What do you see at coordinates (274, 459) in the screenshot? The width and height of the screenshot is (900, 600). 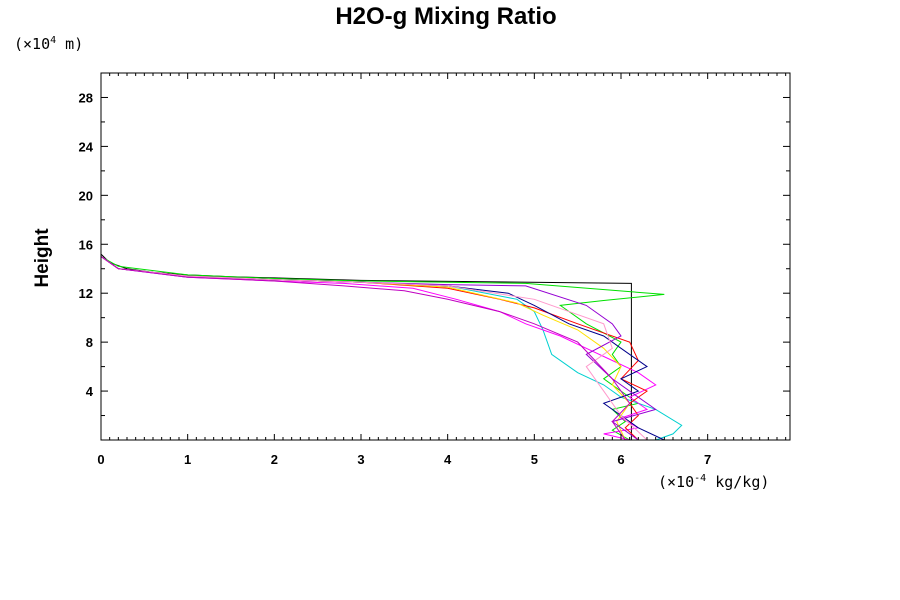 I see `x-tick-label: 2` at bounding box center [274, 459].